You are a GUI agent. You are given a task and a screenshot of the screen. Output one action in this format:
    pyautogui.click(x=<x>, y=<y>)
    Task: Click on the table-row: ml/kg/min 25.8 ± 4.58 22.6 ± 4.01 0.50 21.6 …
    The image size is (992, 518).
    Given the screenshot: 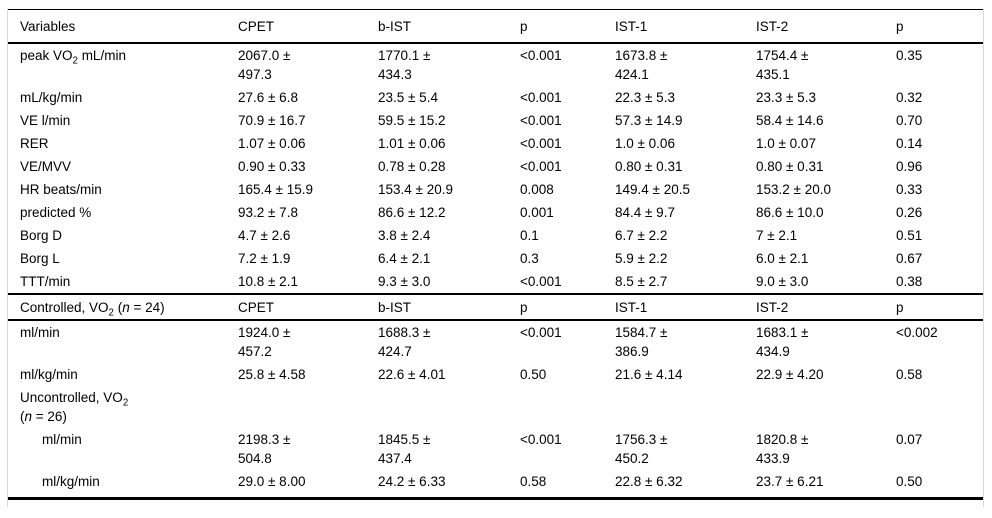 What is the action you would take?
    pyautogui.click(x=495, y=374)
    